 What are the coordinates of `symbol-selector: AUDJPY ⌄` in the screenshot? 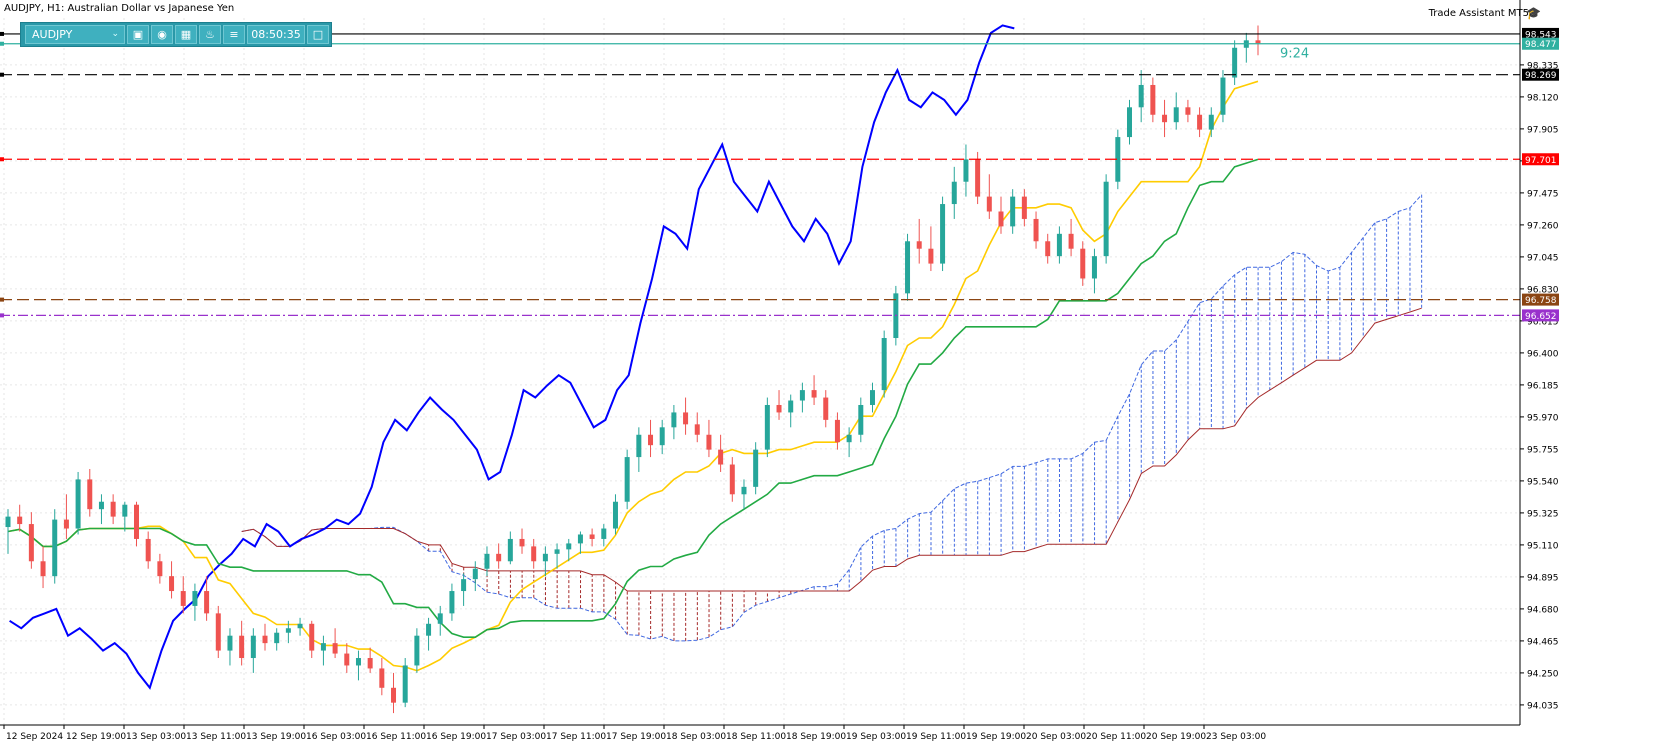 It's located at (75, 34).